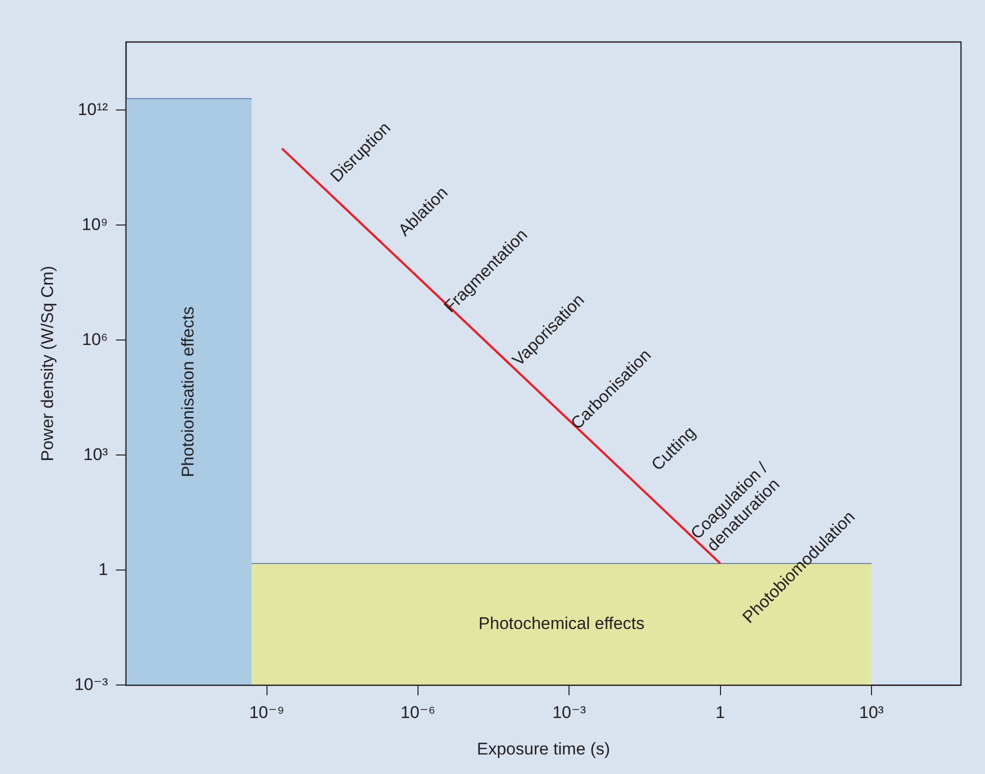  What do you see at coordinates (871, 712) in the screenshot?
I see `x-tick-label: 10³` at bounding box center [871, 712].